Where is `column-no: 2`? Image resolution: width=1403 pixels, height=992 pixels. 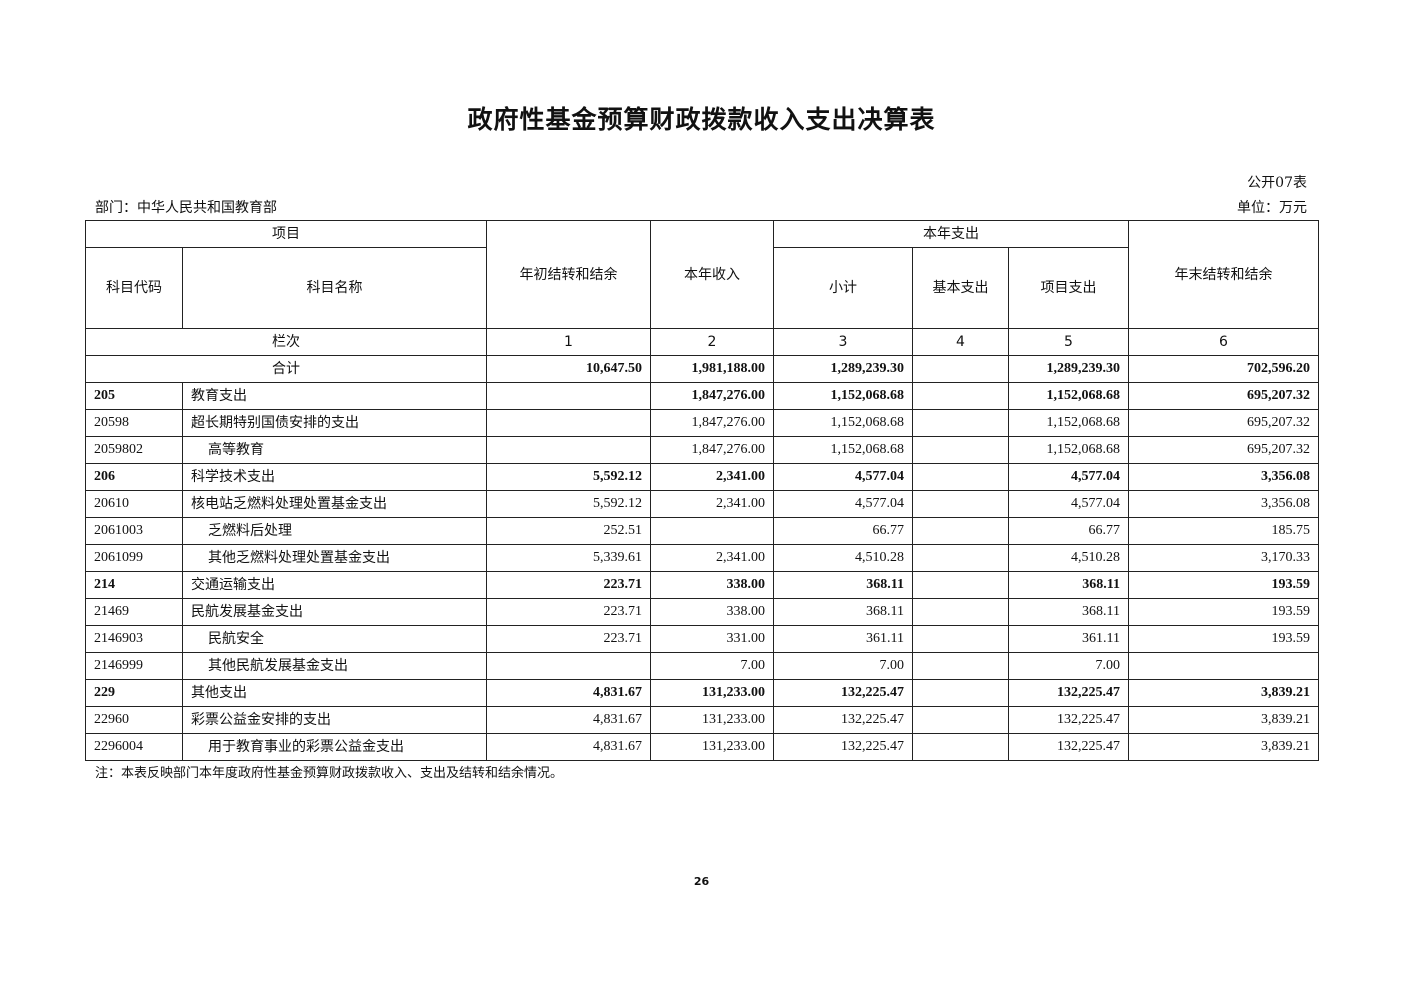
column-no: 2 is located at coordinates (712, 342).